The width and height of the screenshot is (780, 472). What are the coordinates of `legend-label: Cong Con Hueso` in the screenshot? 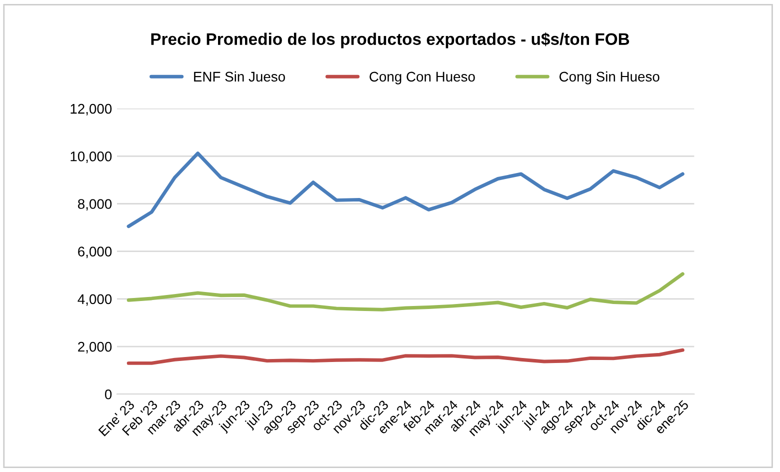 It's located at (422, 78).